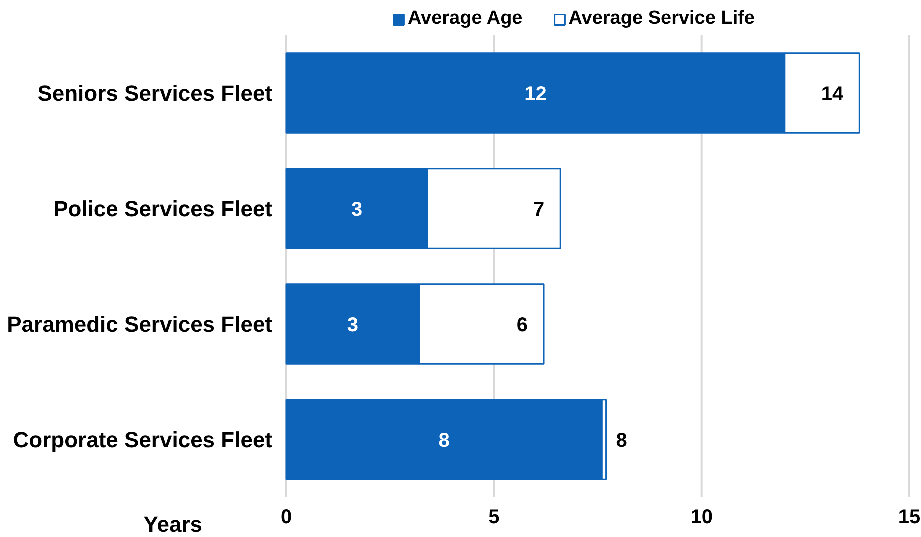 Image resolution: width=921 pixels, height=537 pixels. What do you see at coordinates (539, 209) in the screenshot?
I see `total-label: 7` at bounding box center [539, 209].